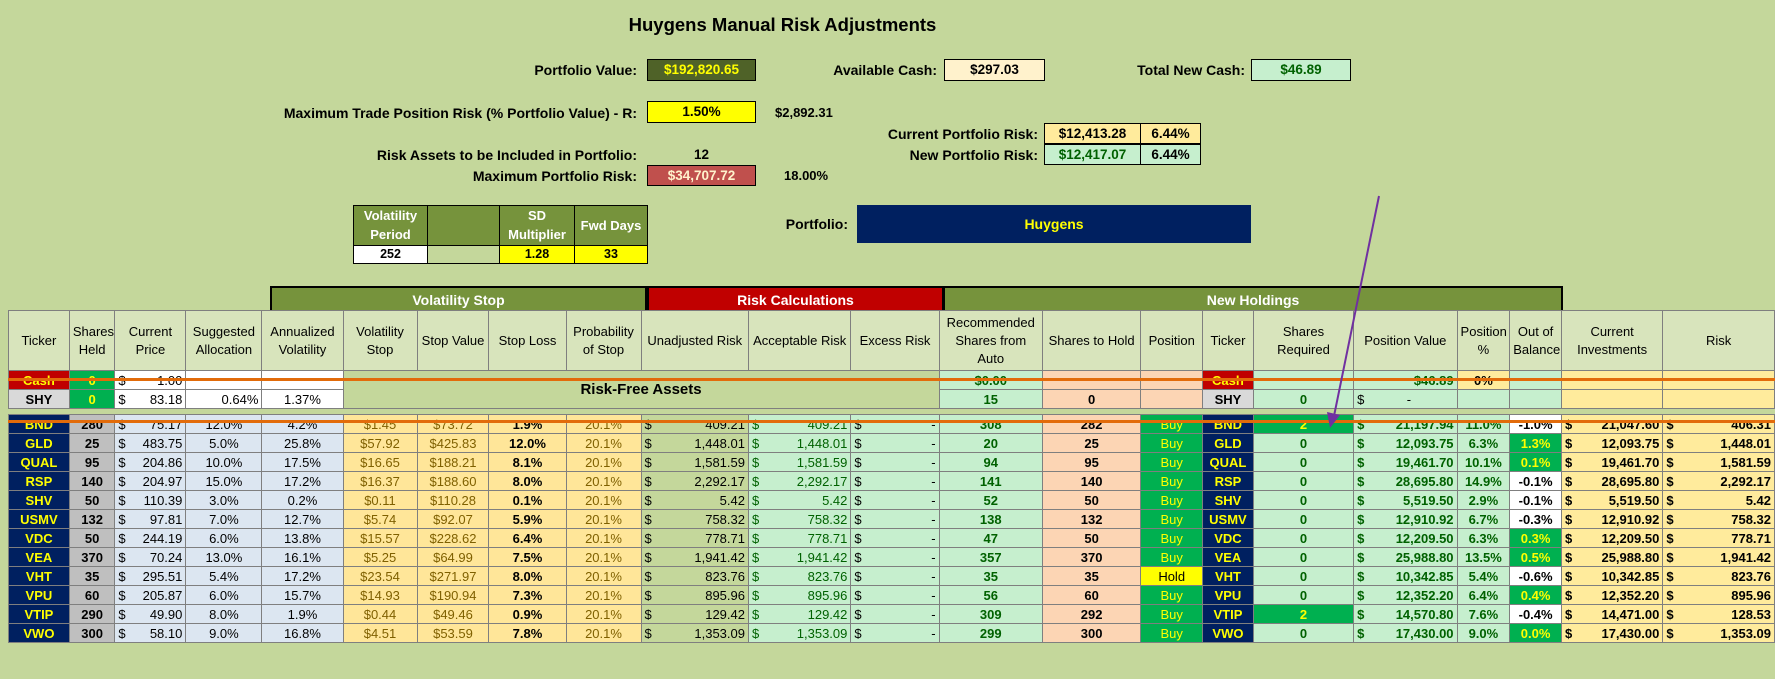 The height and width of the screenshot is (679, 1775). I want to click on shy-held: 0, so click(92, 399).